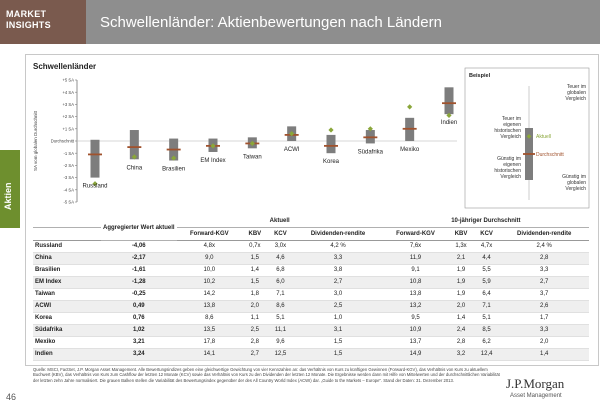 The width and height of the screenshot is (600, 412). I want to click on row-label: Indien, so click(67, 354).